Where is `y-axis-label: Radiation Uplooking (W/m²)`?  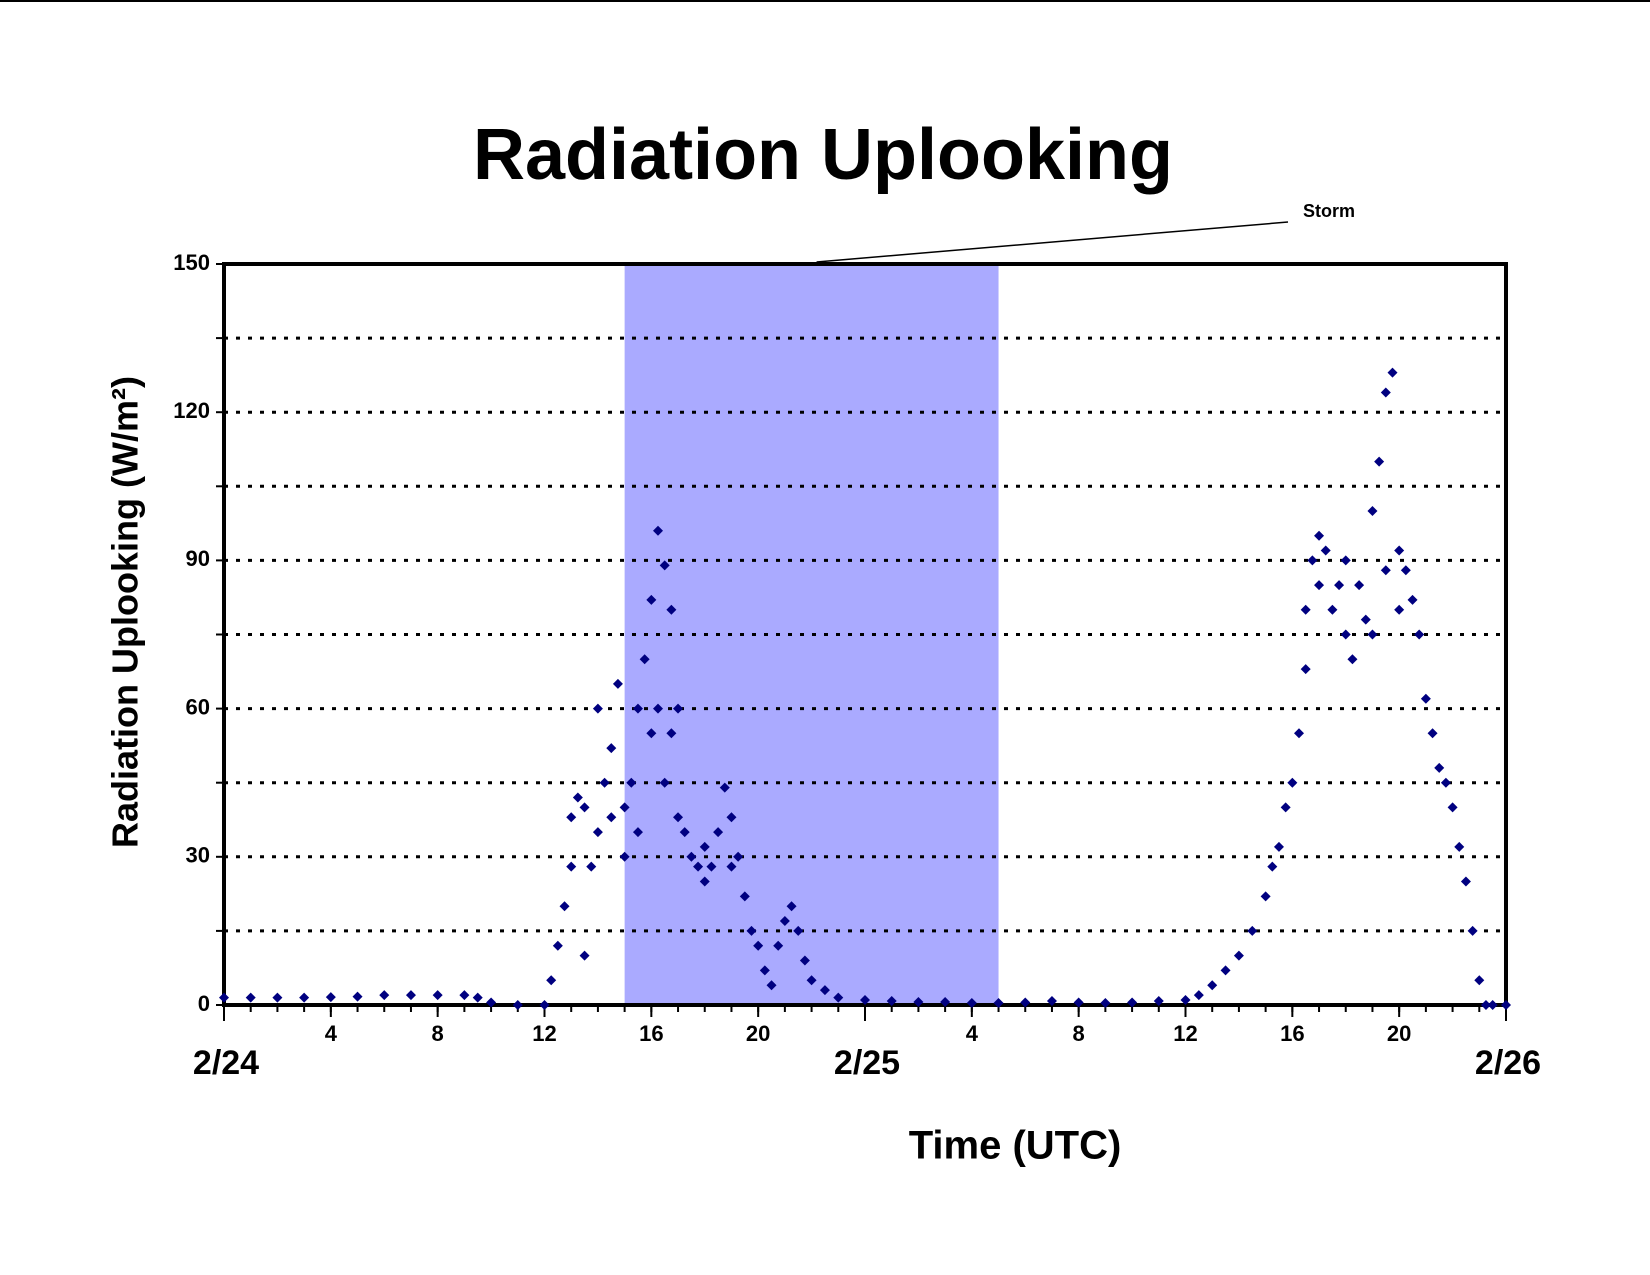
y-axis-label: Radiation Uplooking (W/m²) is located at coordinates (125, 612).